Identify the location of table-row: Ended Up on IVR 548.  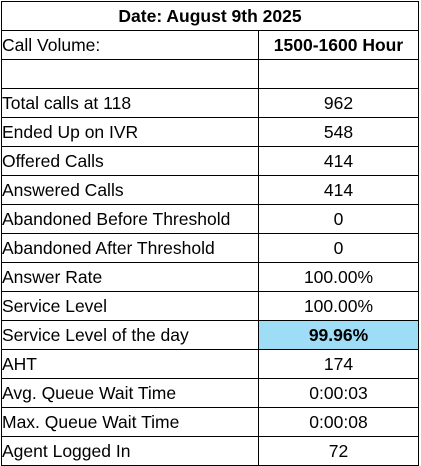
(210, 132).